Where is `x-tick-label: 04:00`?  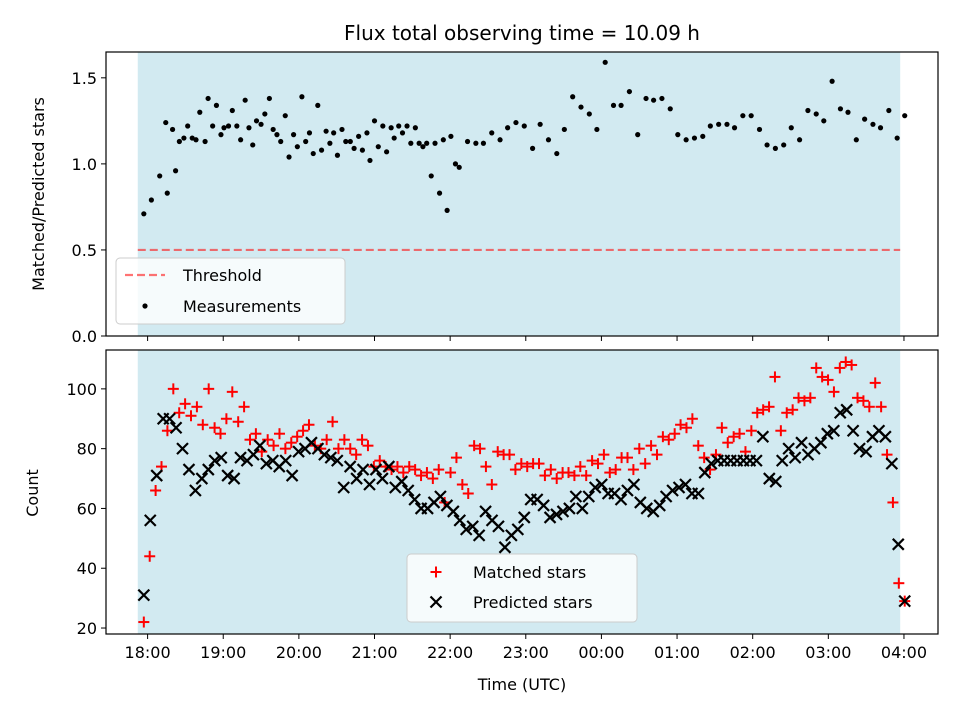
x-tick-label: 04:00 is located at coordinates (904, 652).